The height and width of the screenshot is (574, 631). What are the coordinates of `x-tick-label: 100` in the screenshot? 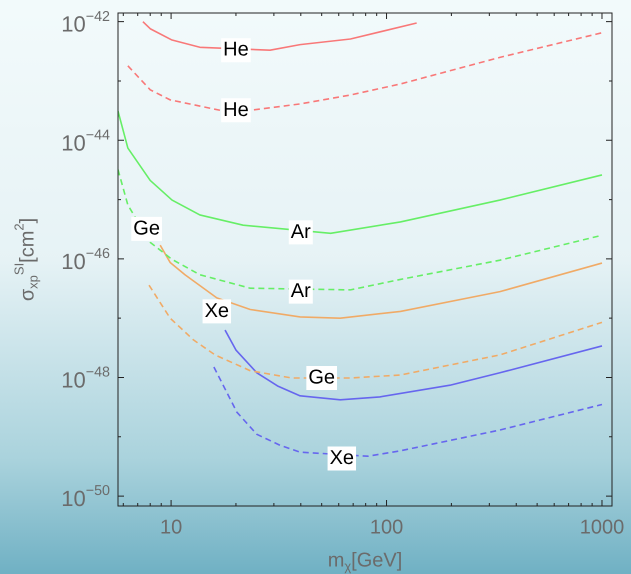 It's located at (387, 527).